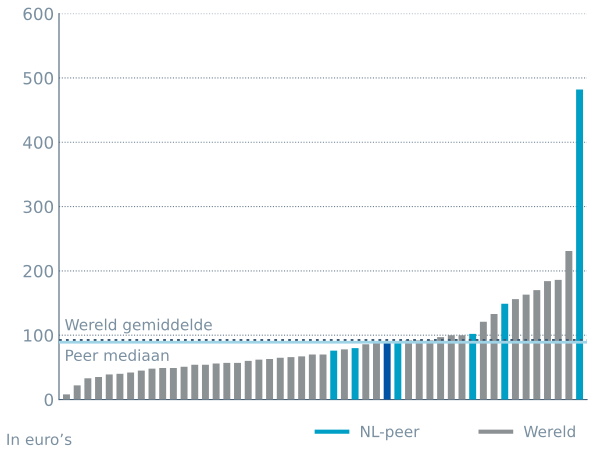 Image resolution: width=590 pixels, height=454 pixels. Describe the element at coordinates (39, 78) in the screenshot. I see `y-tick-label: 500` at that location.